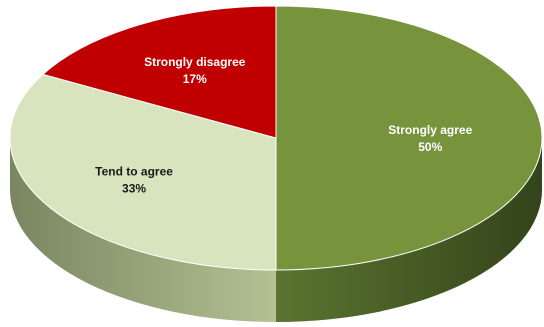  Describe the element at coordinates (195, 62) in the screenshot. I see `category-label: Strongly disagree` at that location.